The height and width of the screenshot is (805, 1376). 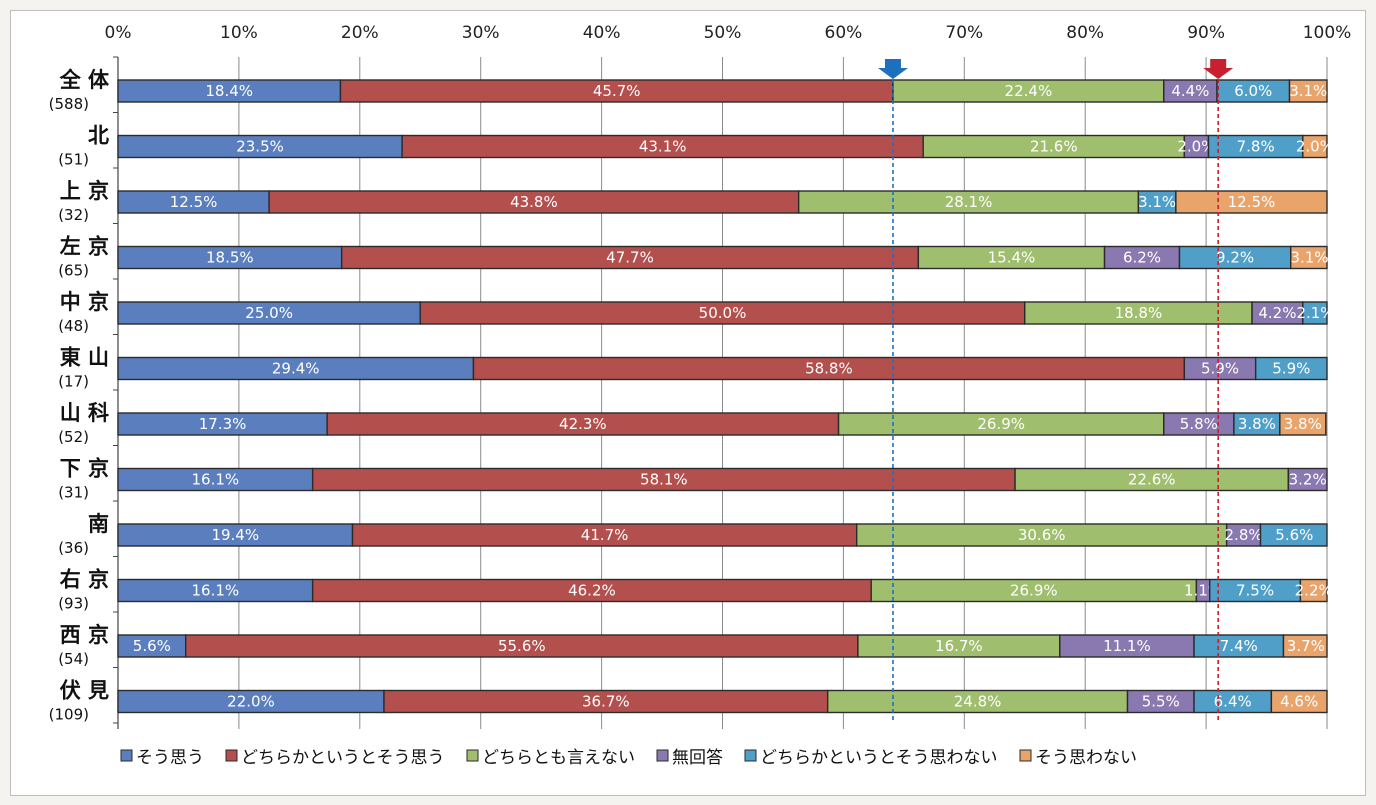 What do you see at coordinates (1086, 758) in the screenshot?
I see `legend-label: そう思わない` at bounding box center [1086, 758].